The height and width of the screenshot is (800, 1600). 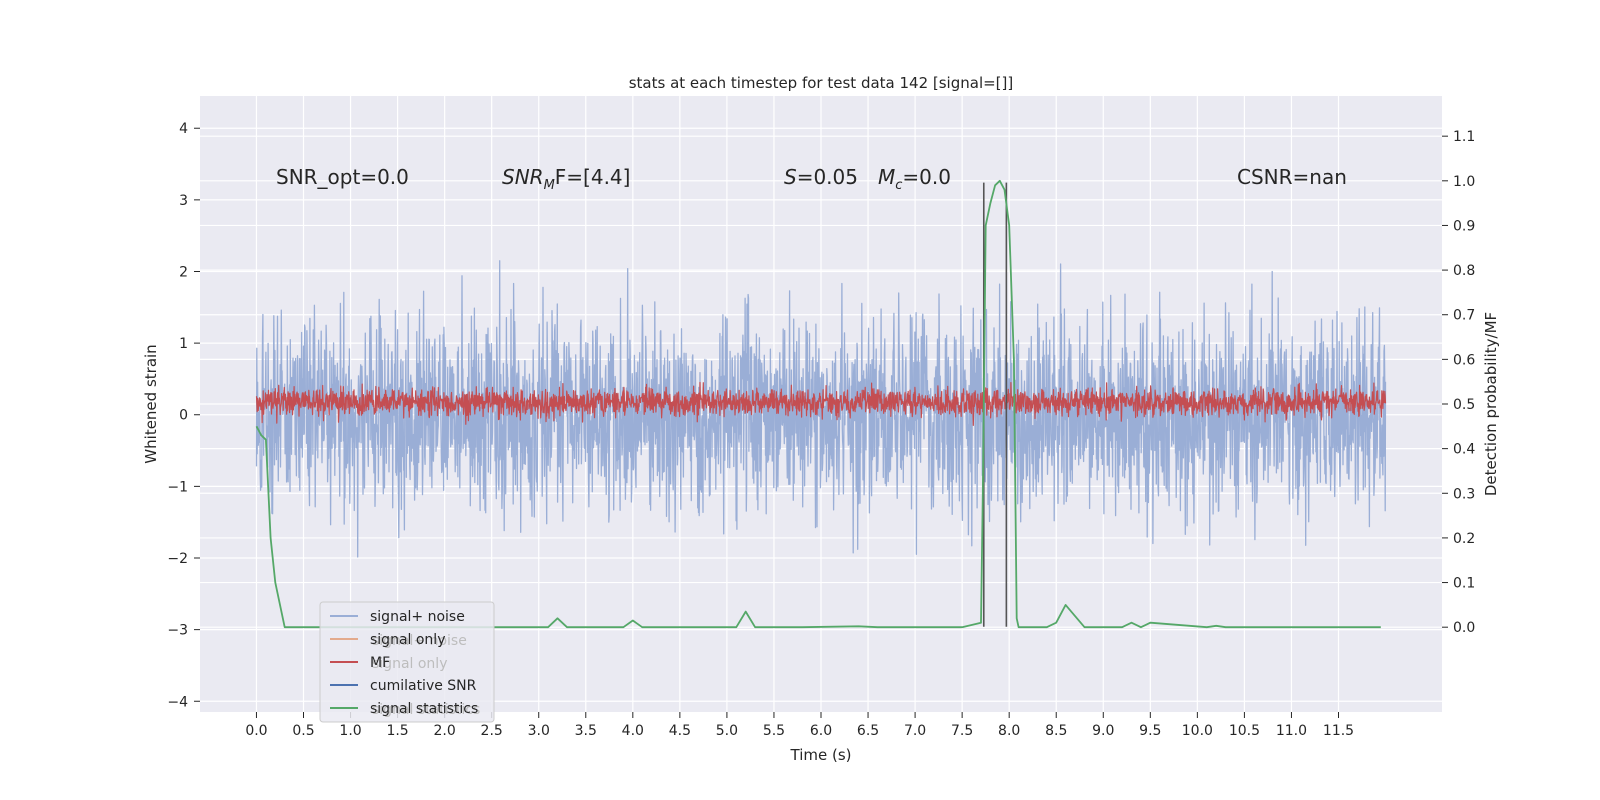 I want to click on y-tick-label: −1, so click(x=177, y=487).